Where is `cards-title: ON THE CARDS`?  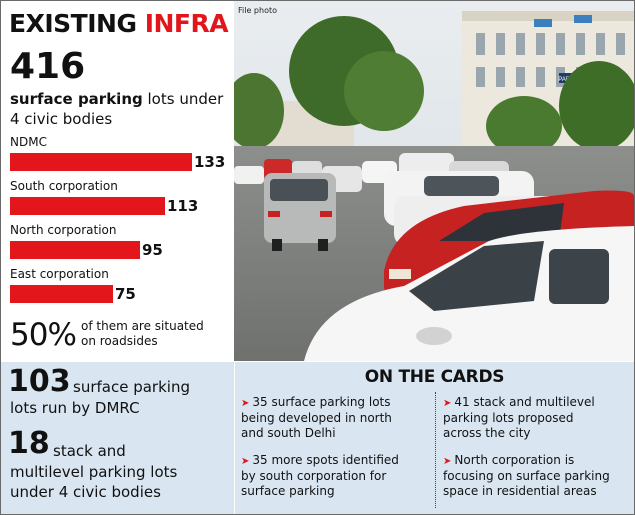 cards-title: ON THE CARDS is located at coordinates (434, 377).